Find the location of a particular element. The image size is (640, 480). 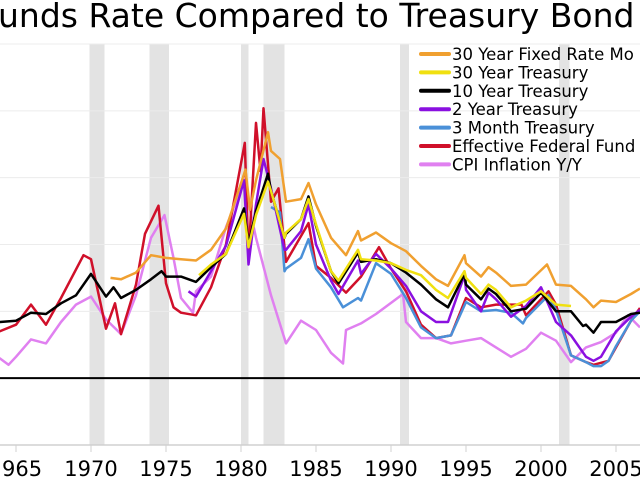

legend-label: CPI Inflation Y/Y is located at coordinates (517, 164).